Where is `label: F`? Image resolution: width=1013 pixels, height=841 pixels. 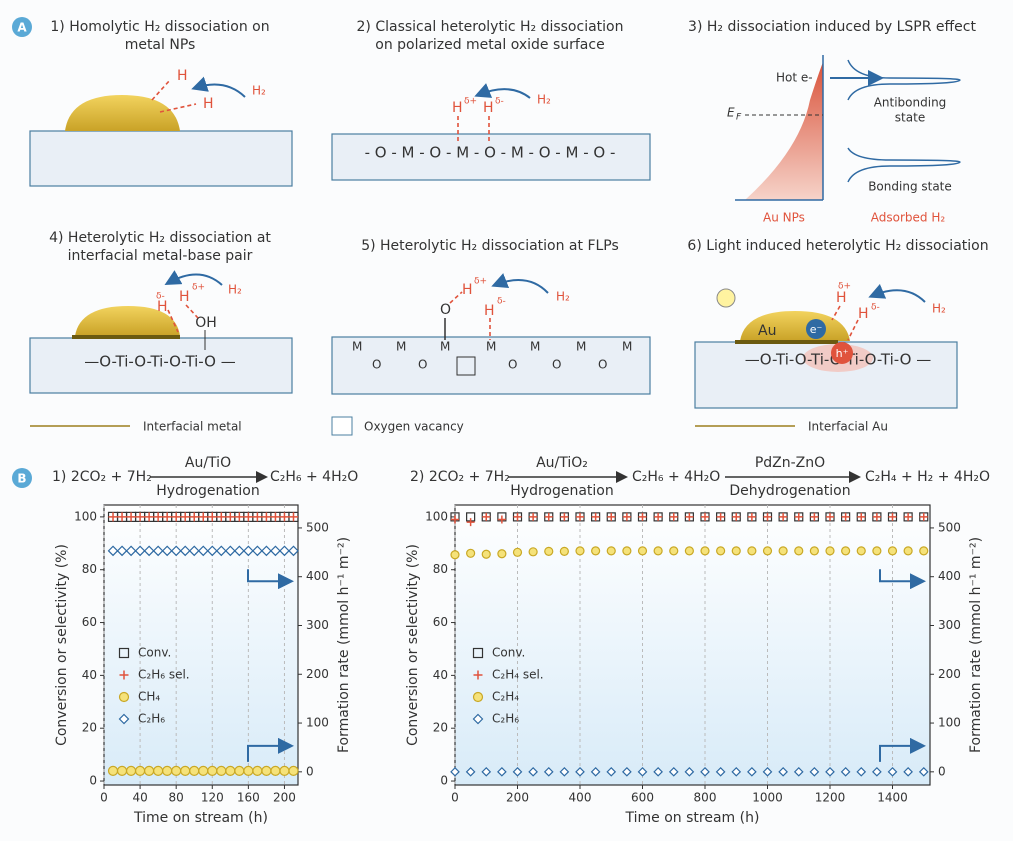 label: F is located at coordinates (739, 118).